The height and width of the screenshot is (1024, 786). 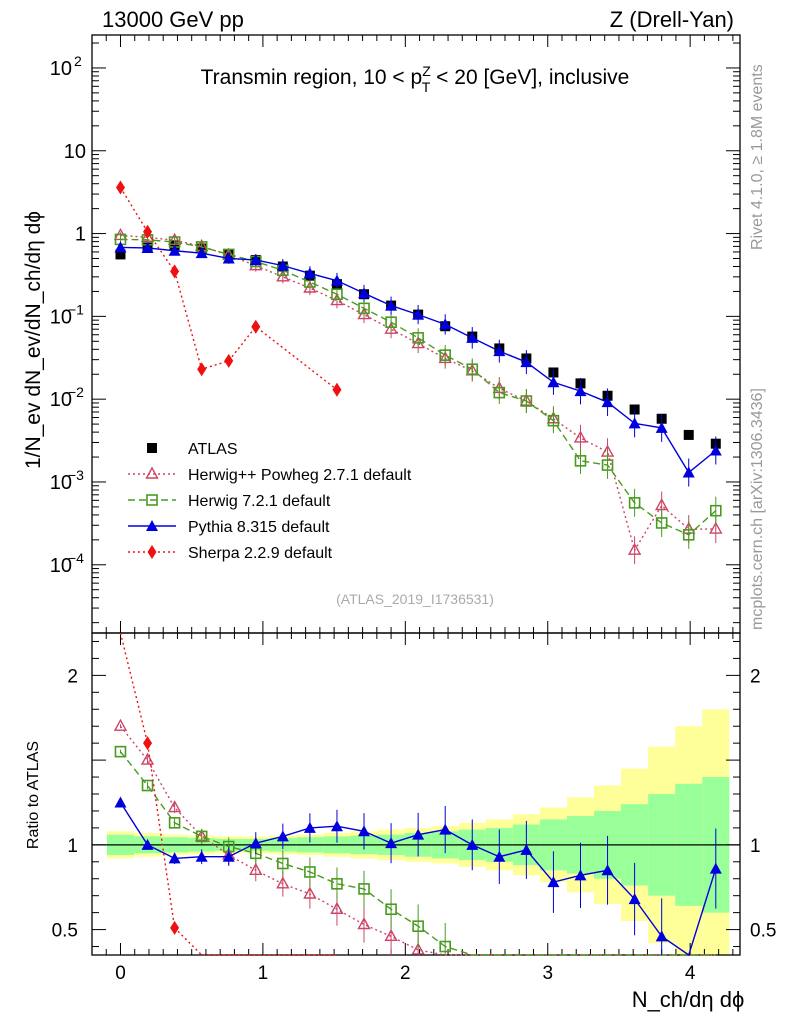 I want to click on mcplots-label: mcplots.cern.ch [arXiv:1306.3436], so click(x=757, y=509).